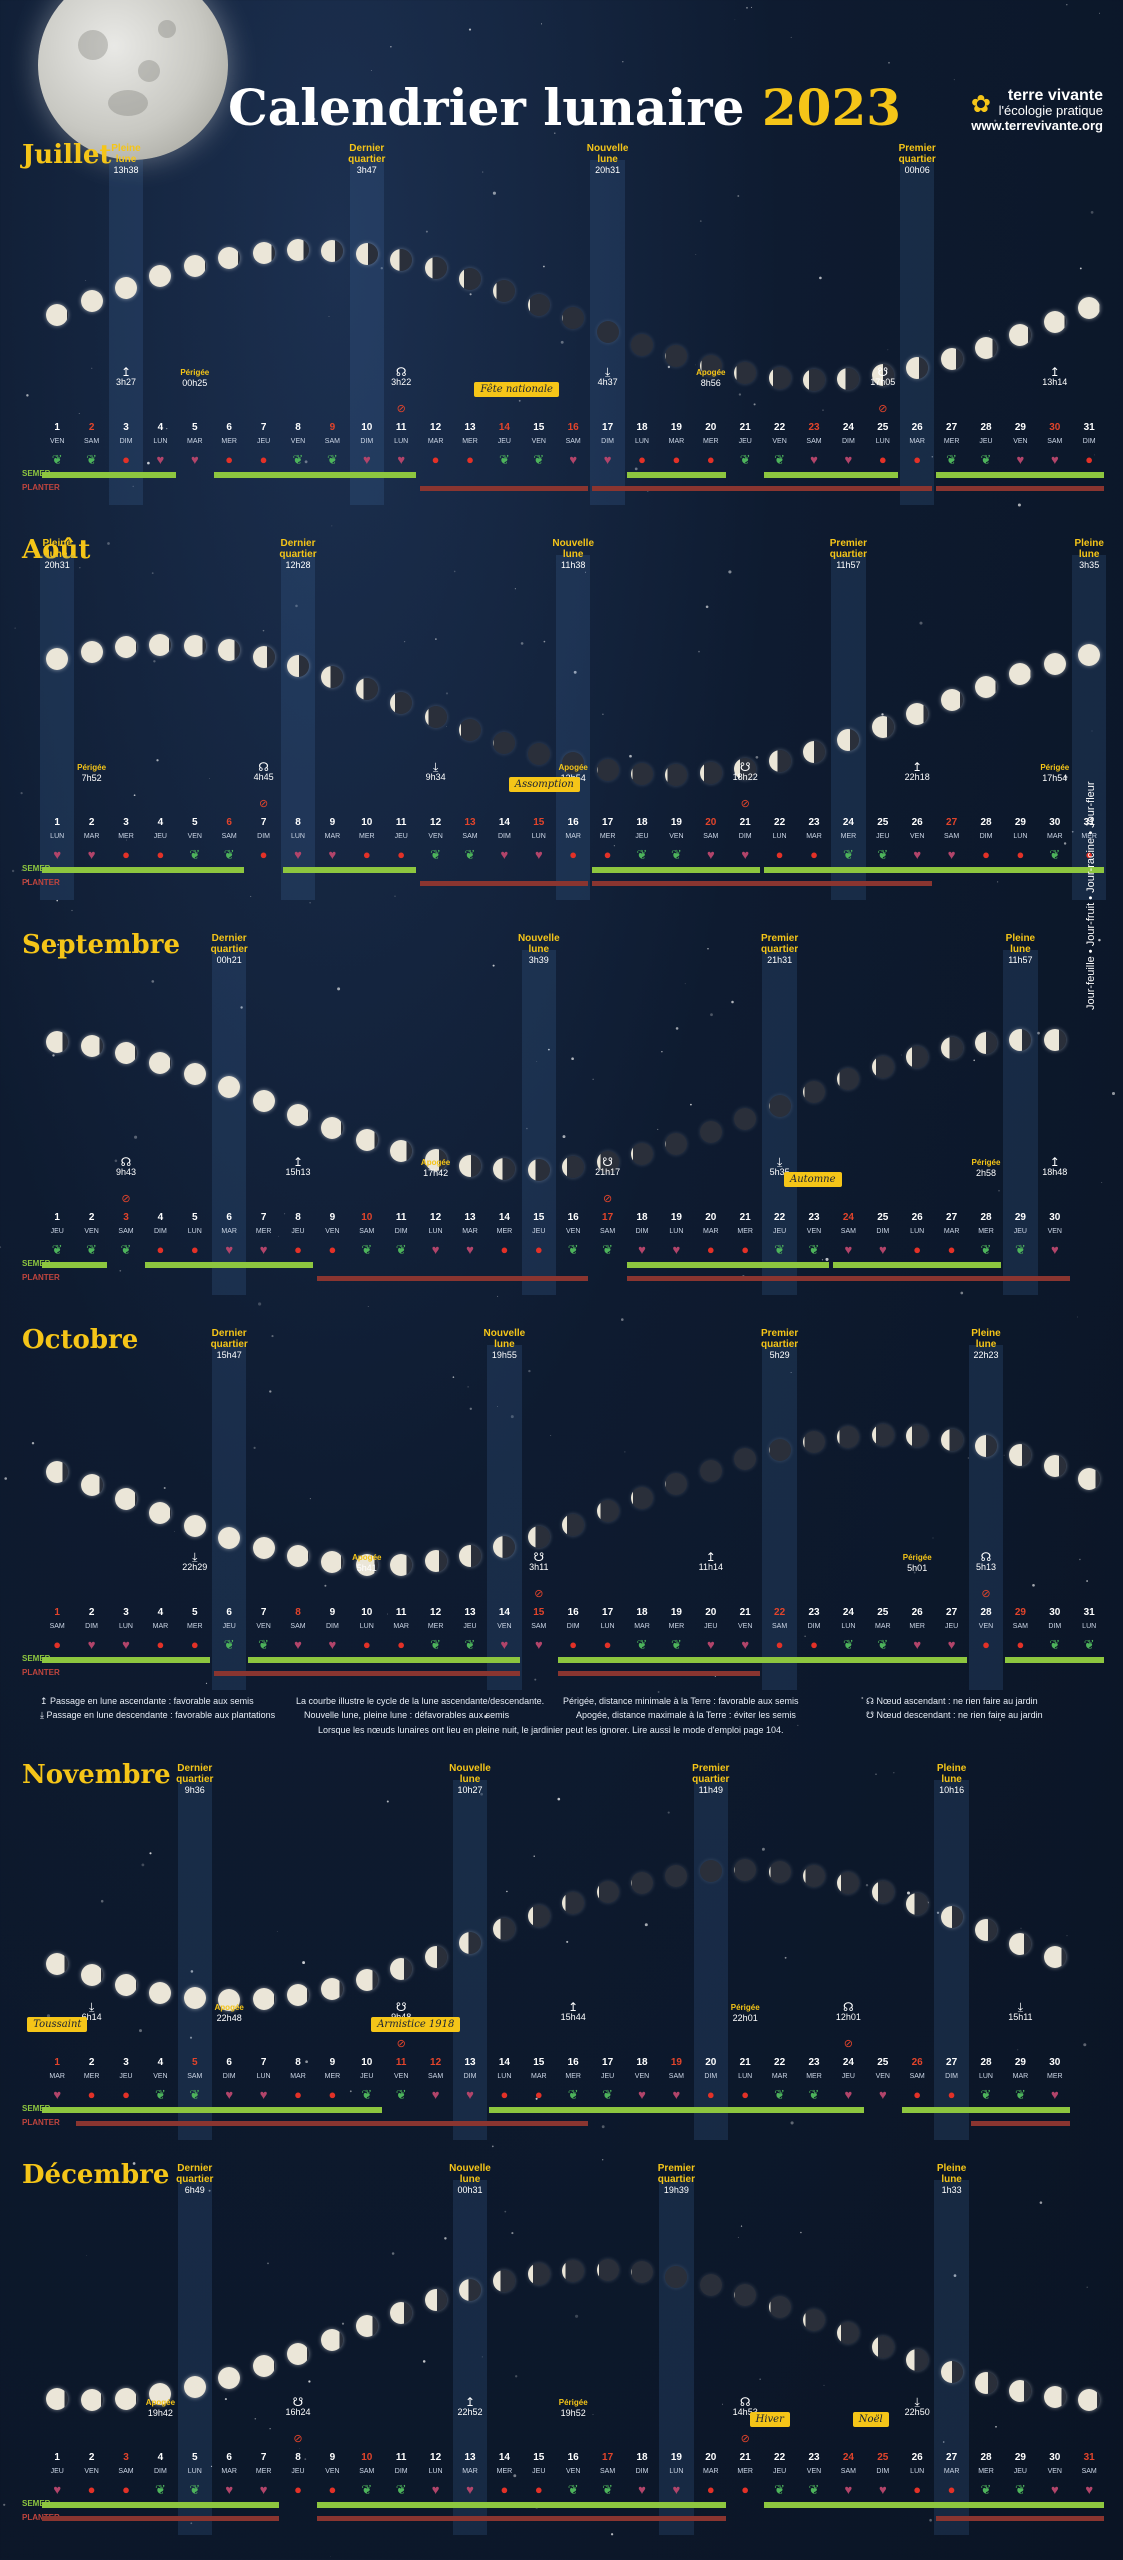  What do you see at coordinates (57, 1217) in the screenshot?
I see `day-number: 1` at bounding box center [57, 1217].